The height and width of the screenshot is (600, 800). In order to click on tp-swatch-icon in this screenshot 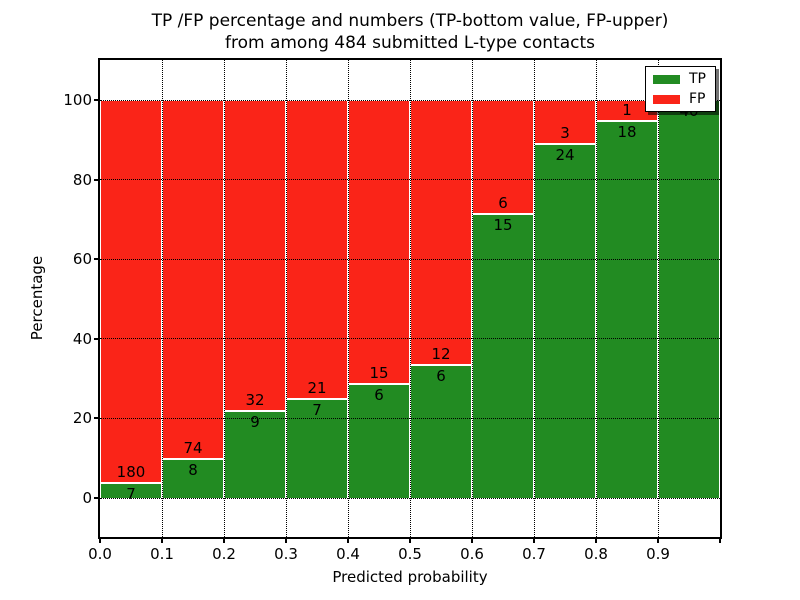, I will do `click(666, 79)`.